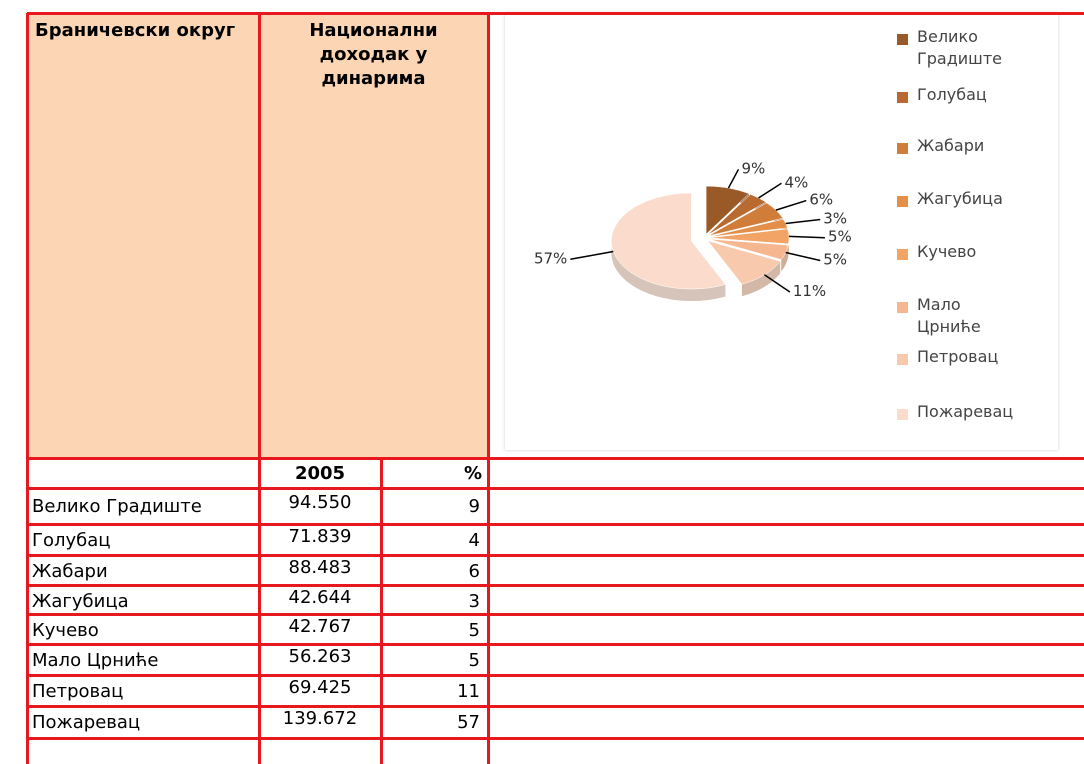 The image size is (1084, 764). What do you see at coordinates (960, 198) in the screenshot?
I see `legend-label: Жагубица` at bounding box center [960, 198].